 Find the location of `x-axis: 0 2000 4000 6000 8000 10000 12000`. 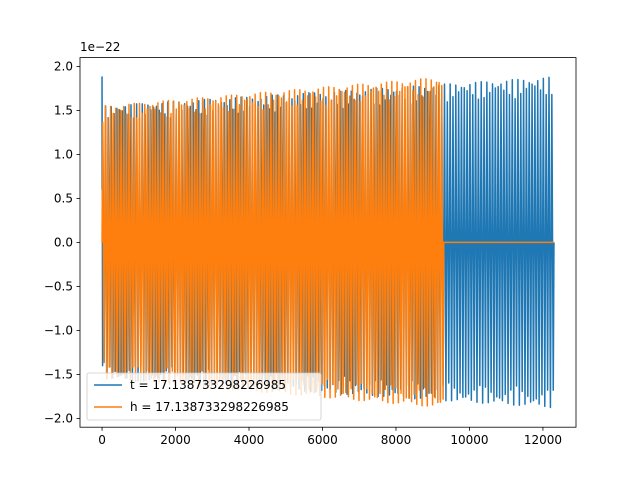

x-axis: 0 2000 4000 6000 8000 10000 12000 is located at coordinates (330, 437).